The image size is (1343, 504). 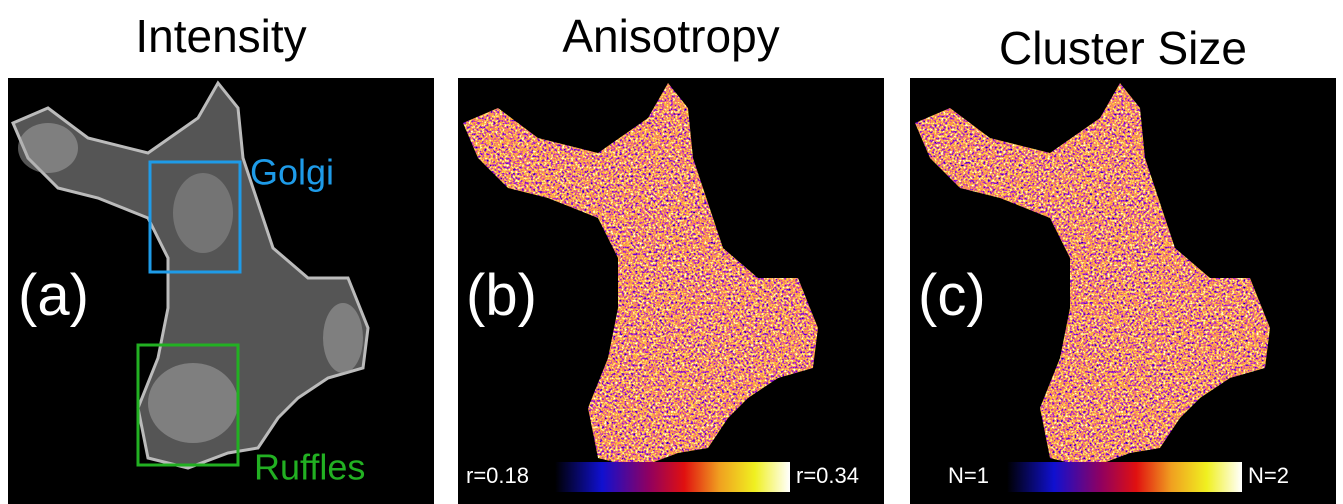 I want to click on colorbar-max: r=0.34, so click(x=827, y=475).